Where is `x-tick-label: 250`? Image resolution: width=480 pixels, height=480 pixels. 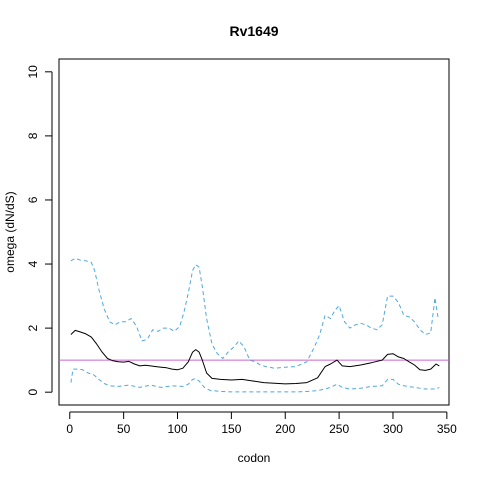
x-tick-label: 250 is located at coordinates (339, 429).